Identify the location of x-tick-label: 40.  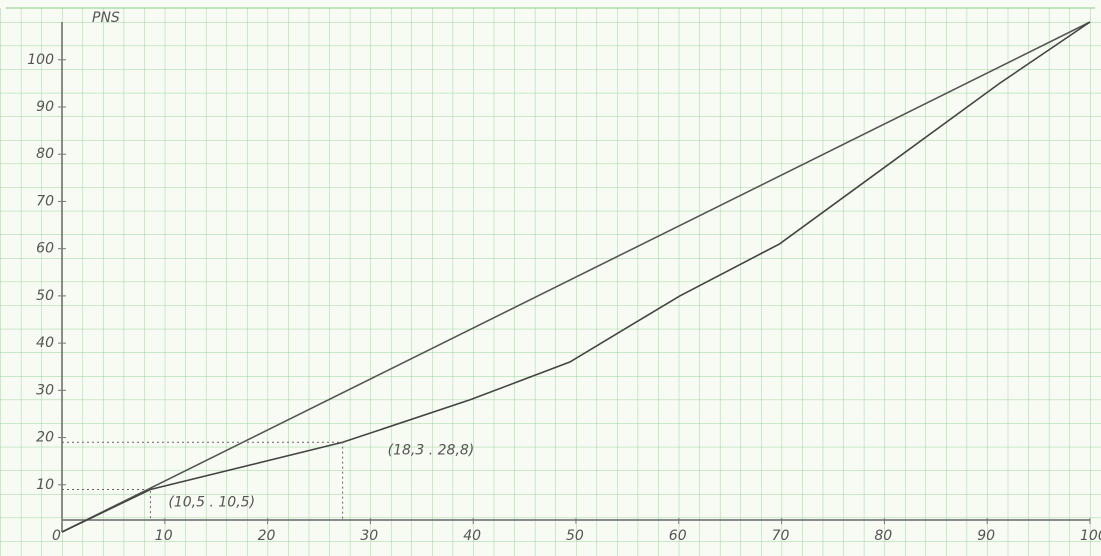
(472, 536).